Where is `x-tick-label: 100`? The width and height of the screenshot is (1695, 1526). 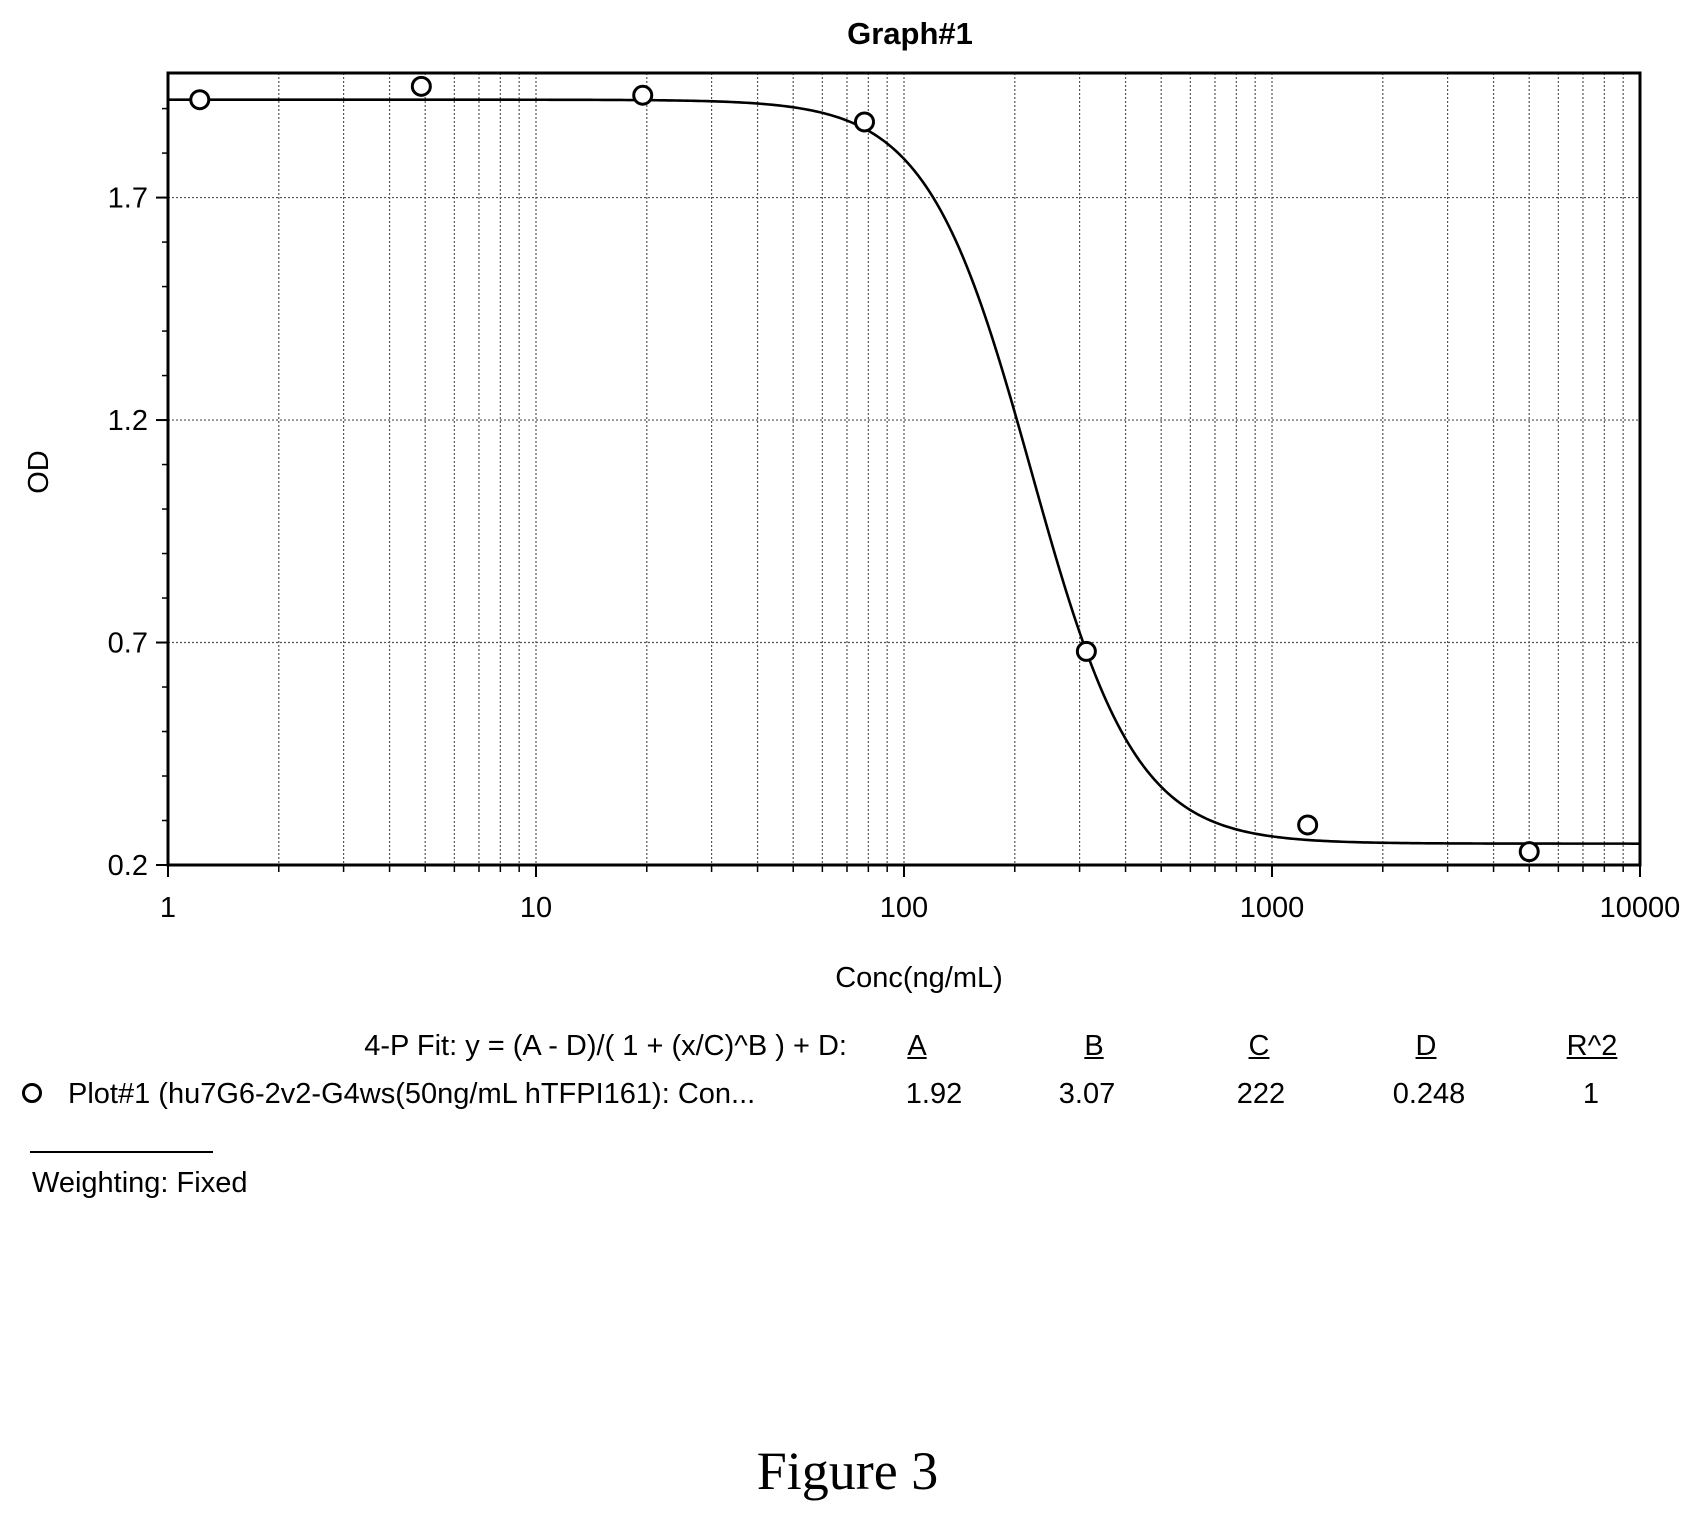
x-tick-label: 100 is located at coordinates (904, 908).